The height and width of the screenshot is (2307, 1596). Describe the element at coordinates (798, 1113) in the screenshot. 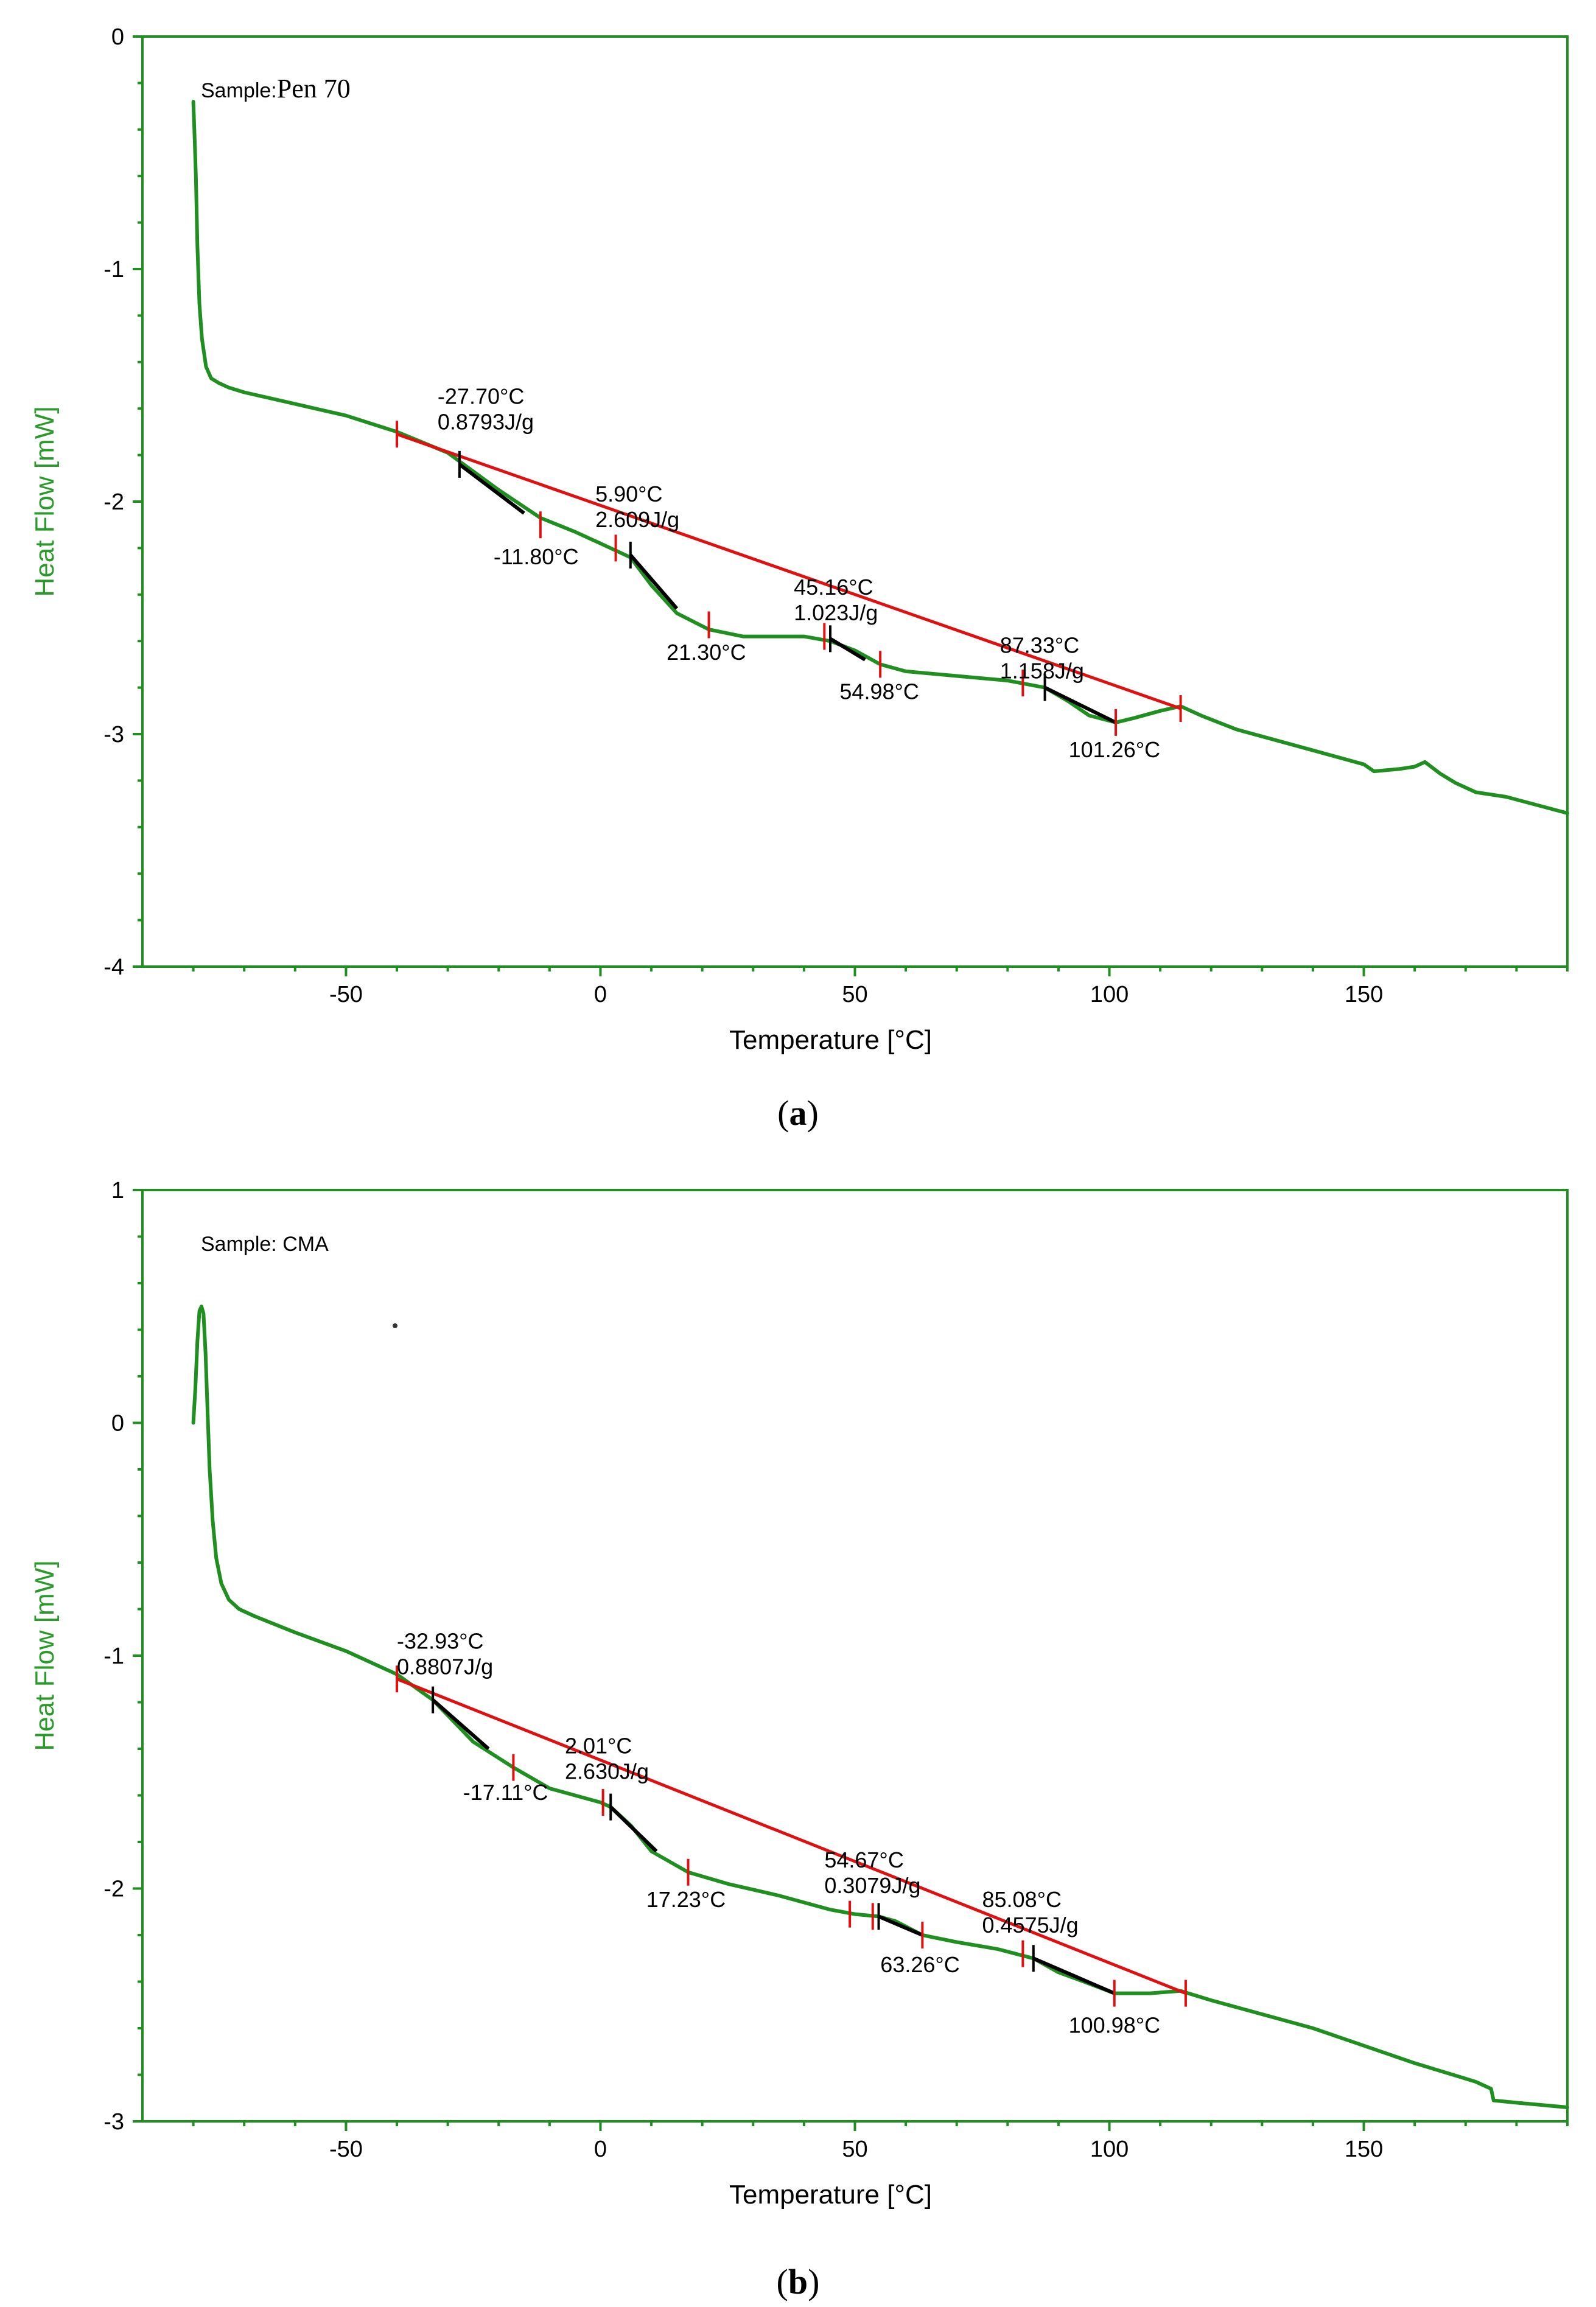

I see `panel-label-a: (a)` at that location.